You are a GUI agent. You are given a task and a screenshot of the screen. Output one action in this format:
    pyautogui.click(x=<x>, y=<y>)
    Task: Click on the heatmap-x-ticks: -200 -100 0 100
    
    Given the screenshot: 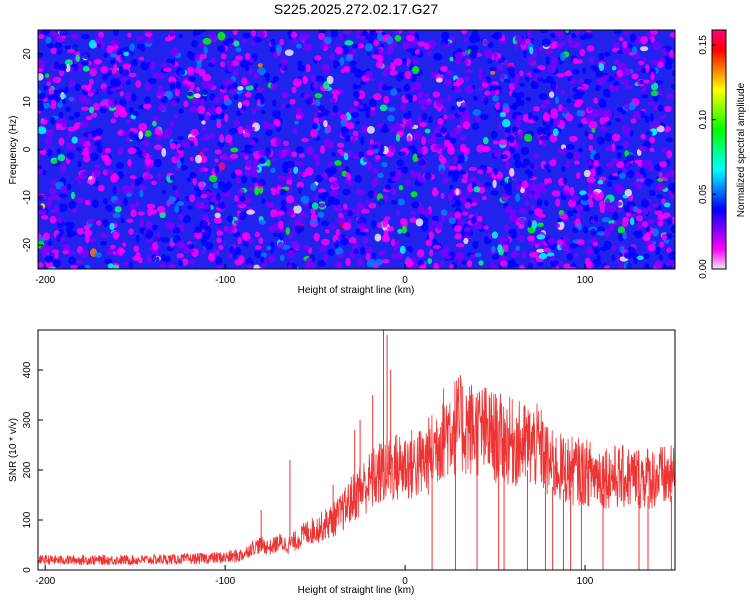 What is the action you would take?
    pyautogui.click(x=314, y=275)
    